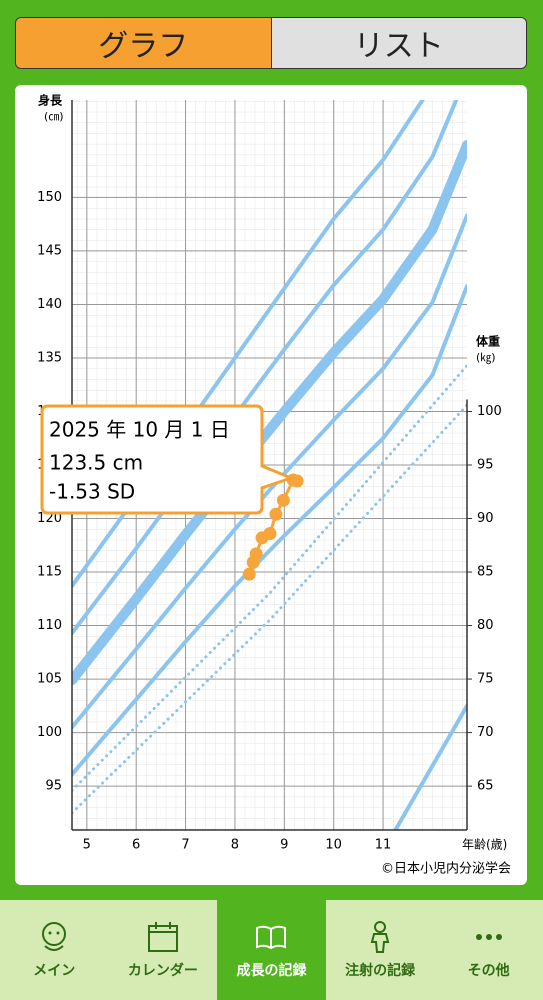  What do you see at coordinates (484, 844) in the screenshot?
I see `x-axis-label: 年齢(歳)` at bounding box center [484, 844].